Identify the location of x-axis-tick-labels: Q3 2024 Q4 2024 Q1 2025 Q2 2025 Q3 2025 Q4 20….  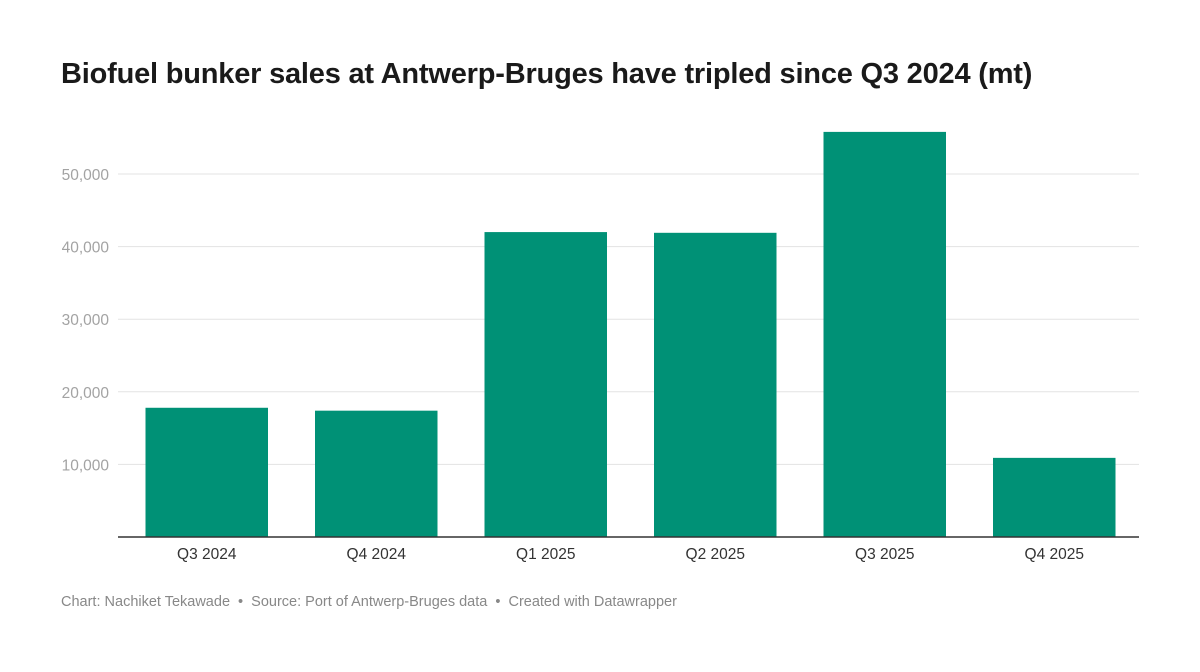
(630, 554).